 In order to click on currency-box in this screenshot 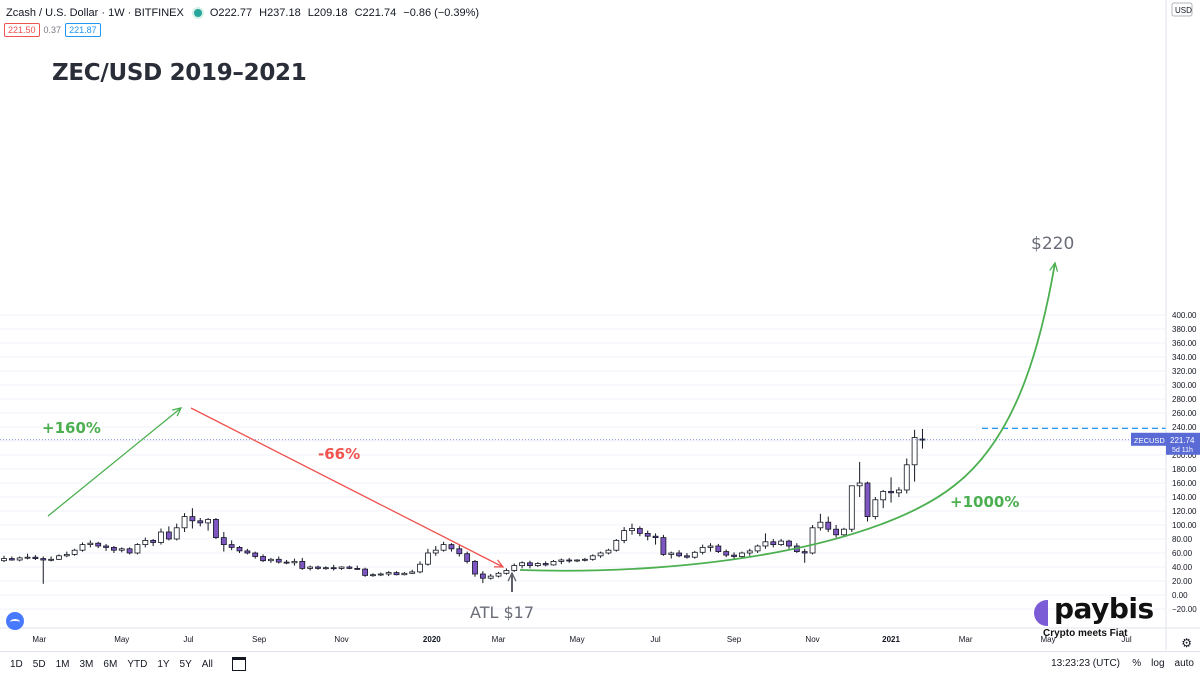, I will do `click(1182, 9)`.